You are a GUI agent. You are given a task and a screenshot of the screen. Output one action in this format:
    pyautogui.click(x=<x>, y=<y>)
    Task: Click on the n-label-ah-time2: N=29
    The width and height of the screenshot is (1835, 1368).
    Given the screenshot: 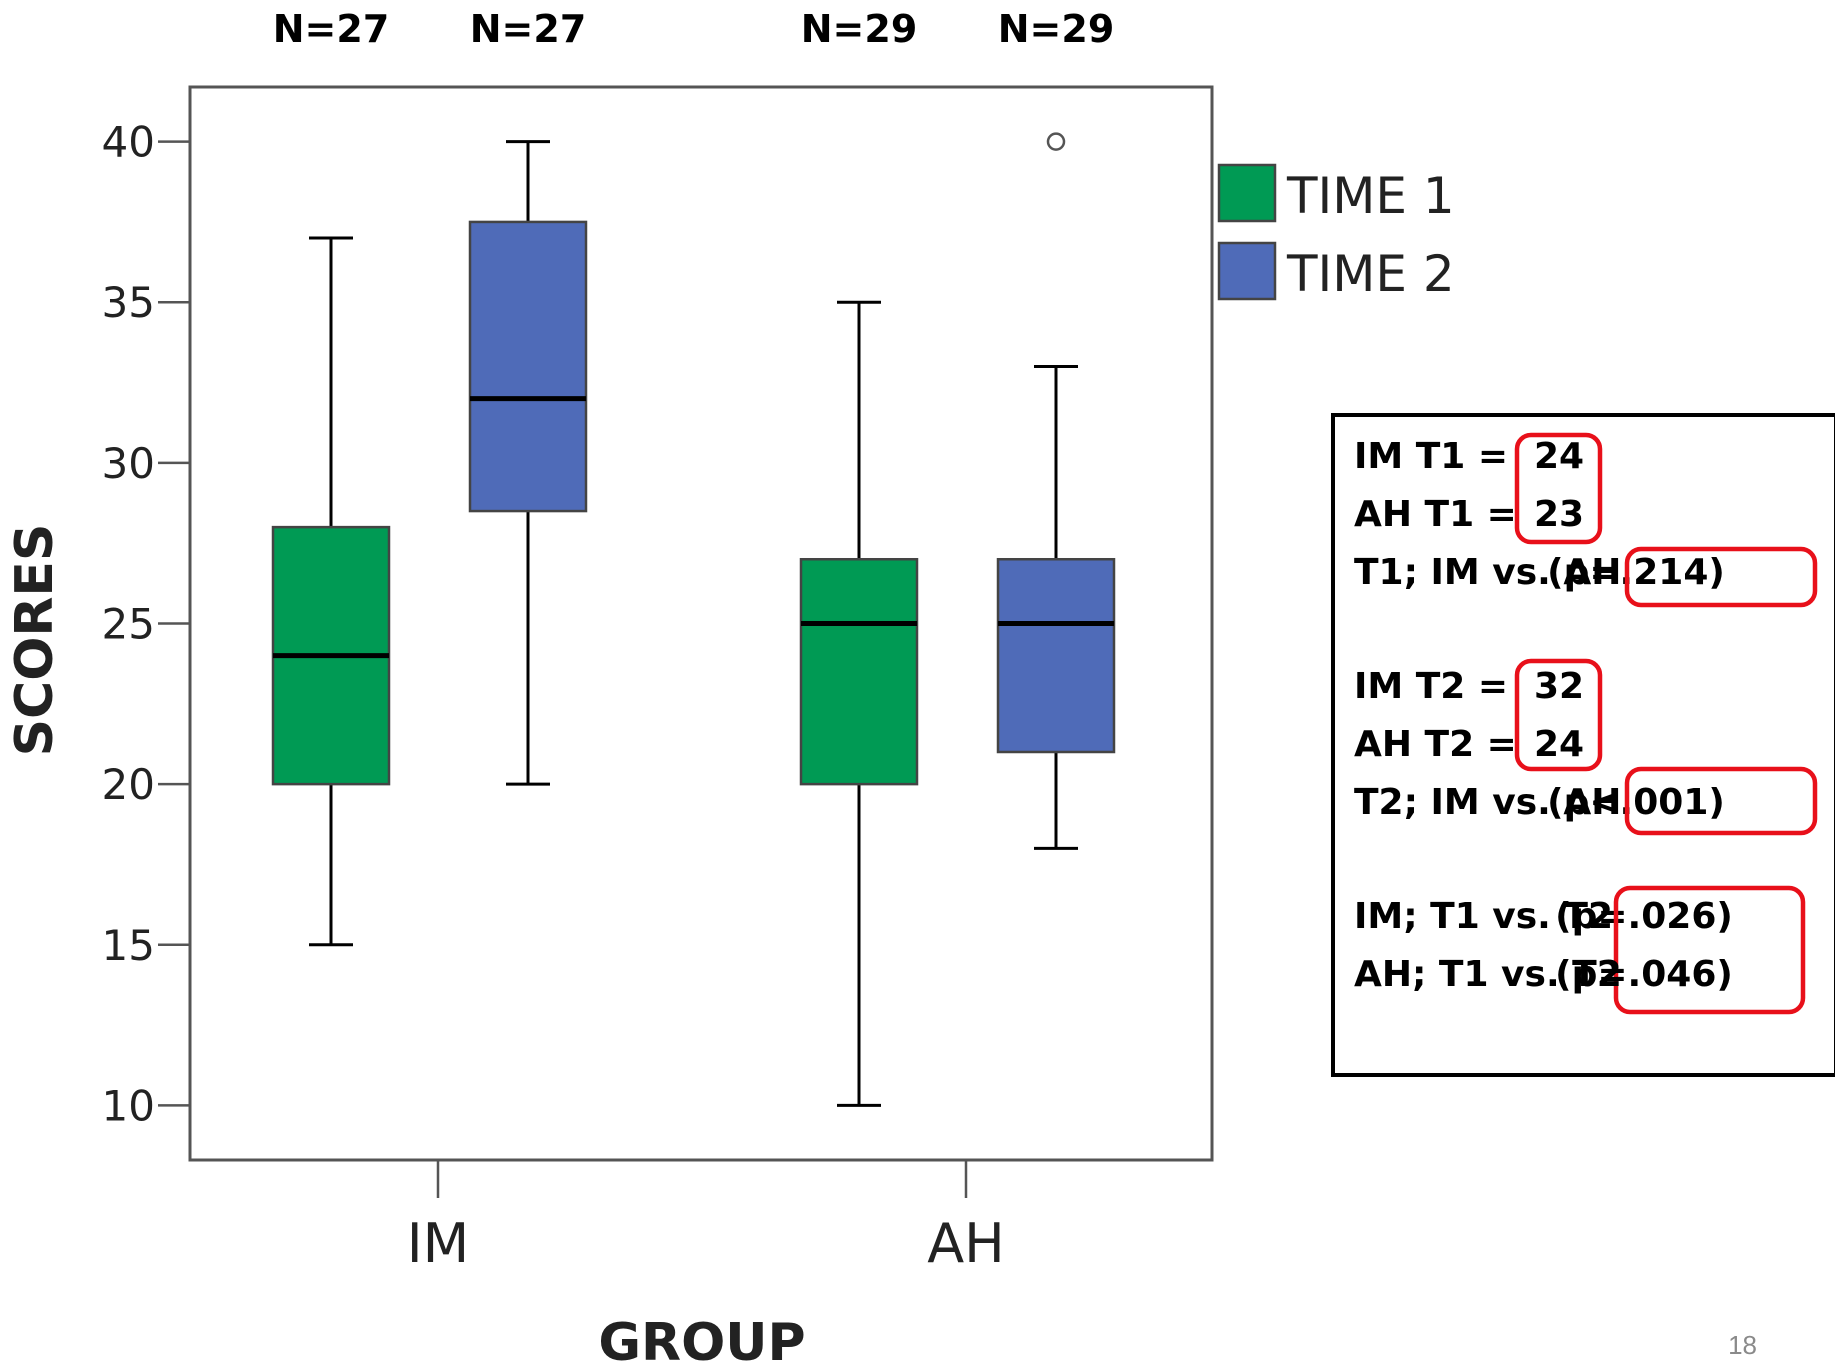 What is the action you would take?
    pyautogui.click(x=1056, y=29)
    